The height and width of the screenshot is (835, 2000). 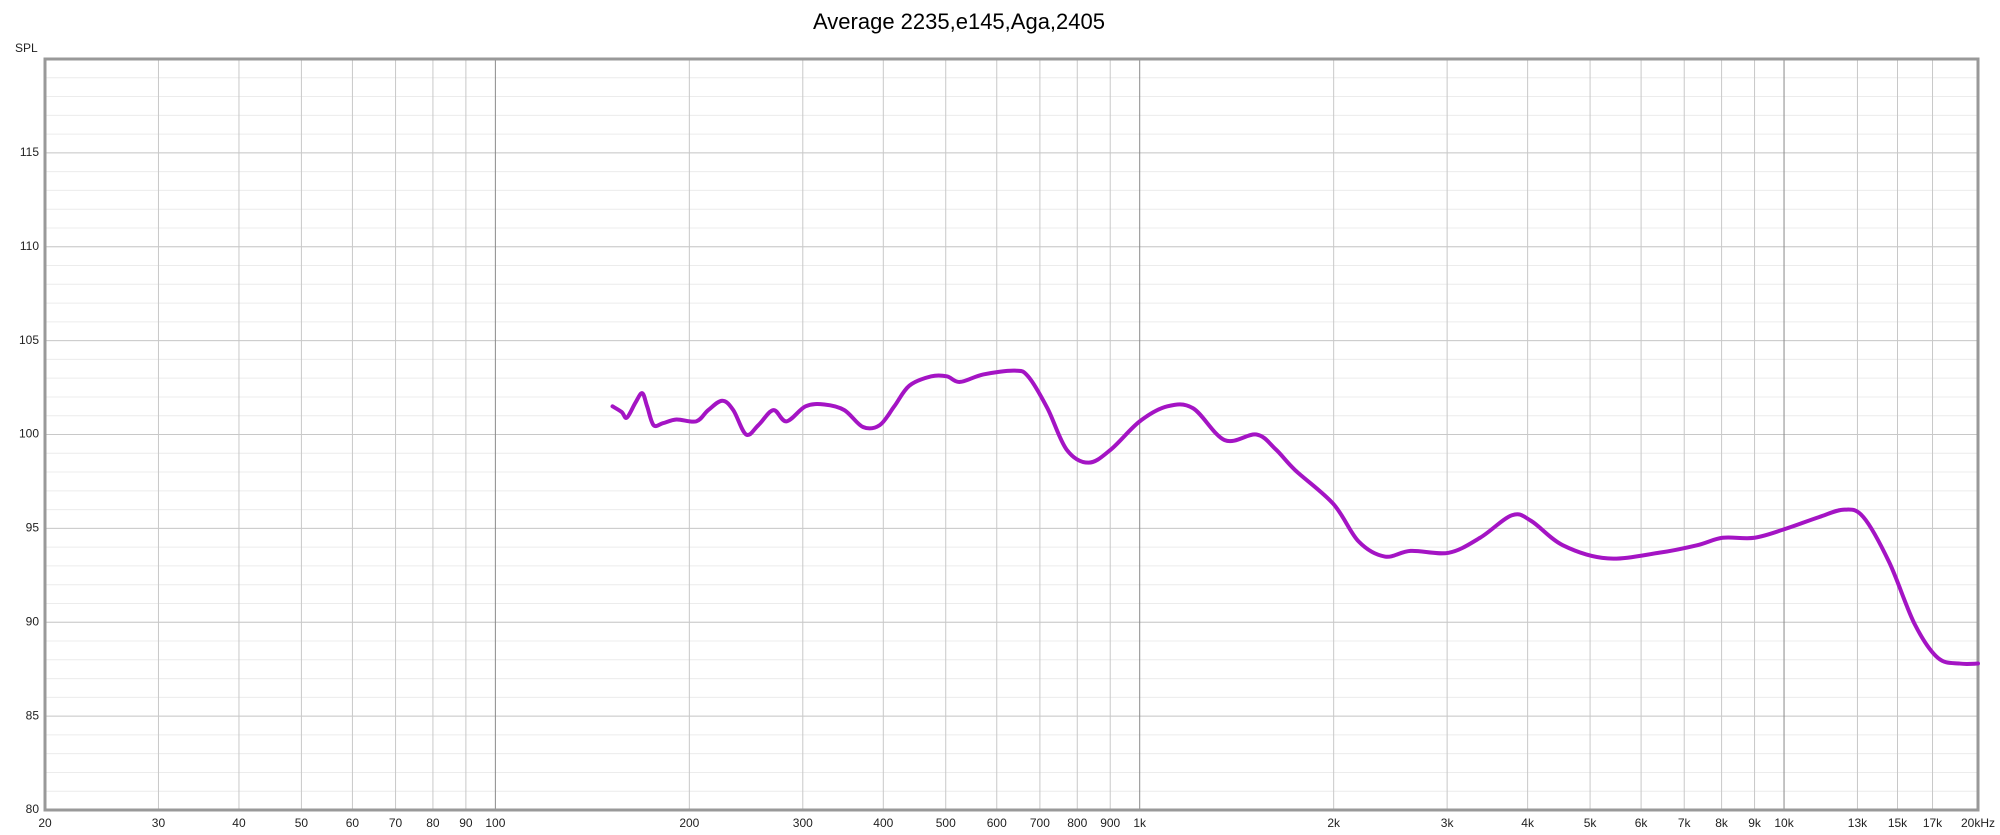 I want to click on x-tick-label: 17k, so click(x=1933, y=823).